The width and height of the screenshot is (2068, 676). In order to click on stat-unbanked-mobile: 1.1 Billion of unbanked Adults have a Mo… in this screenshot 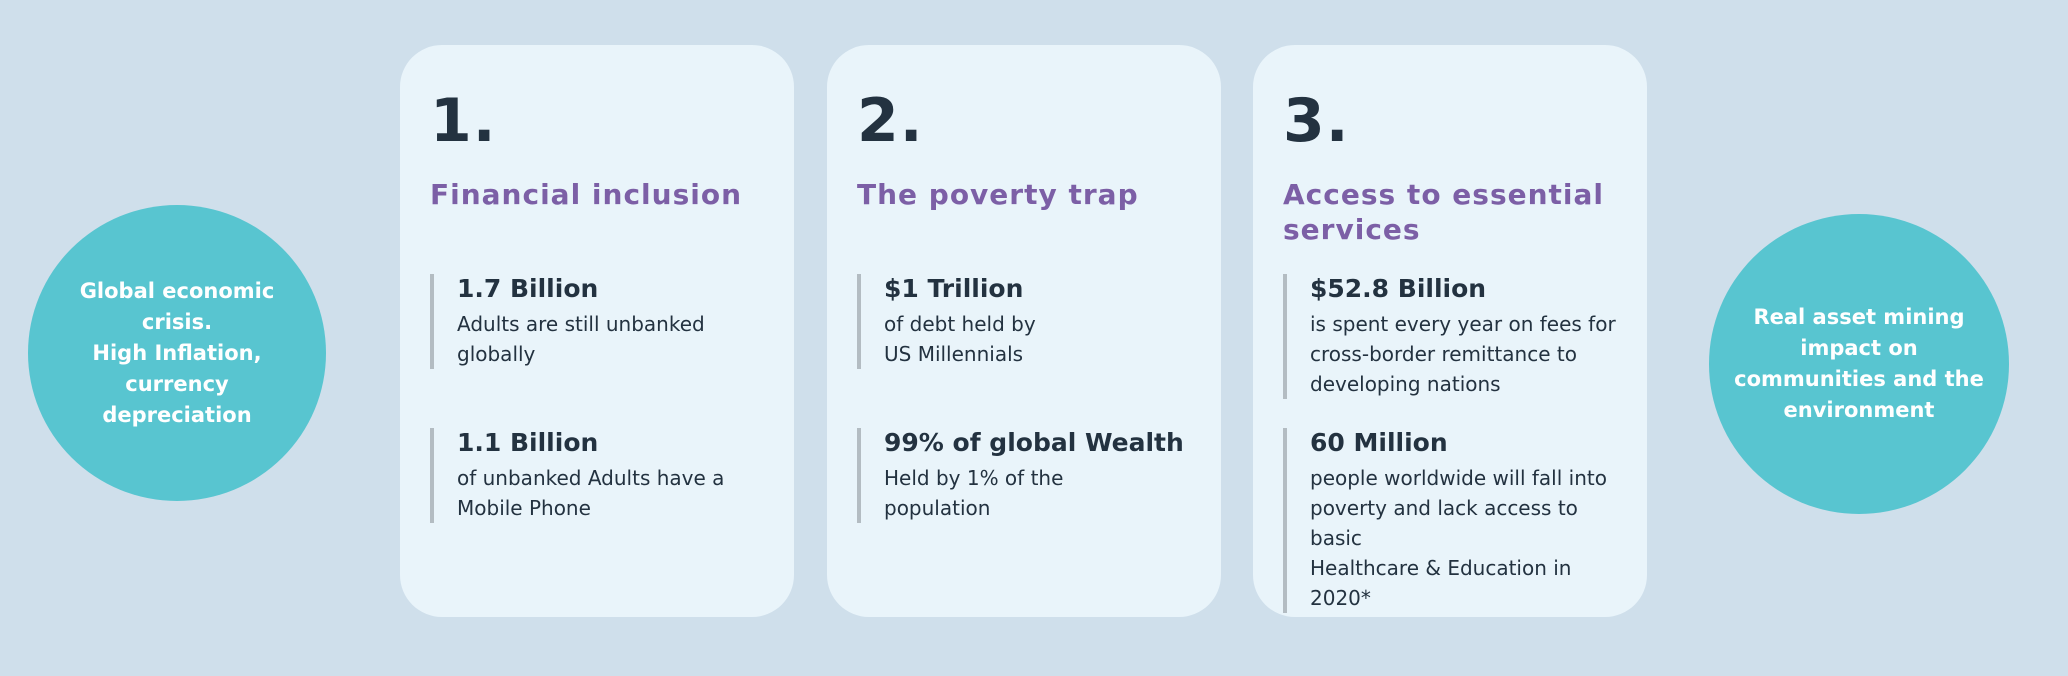, I will do `click(601, 475)`.